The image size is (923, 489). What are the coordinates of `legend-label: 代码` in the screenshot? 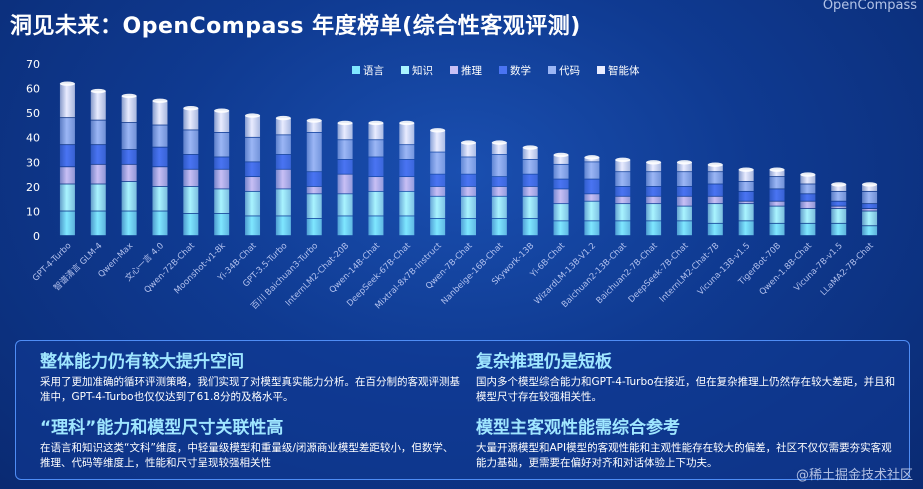 It's located at (569, 71).